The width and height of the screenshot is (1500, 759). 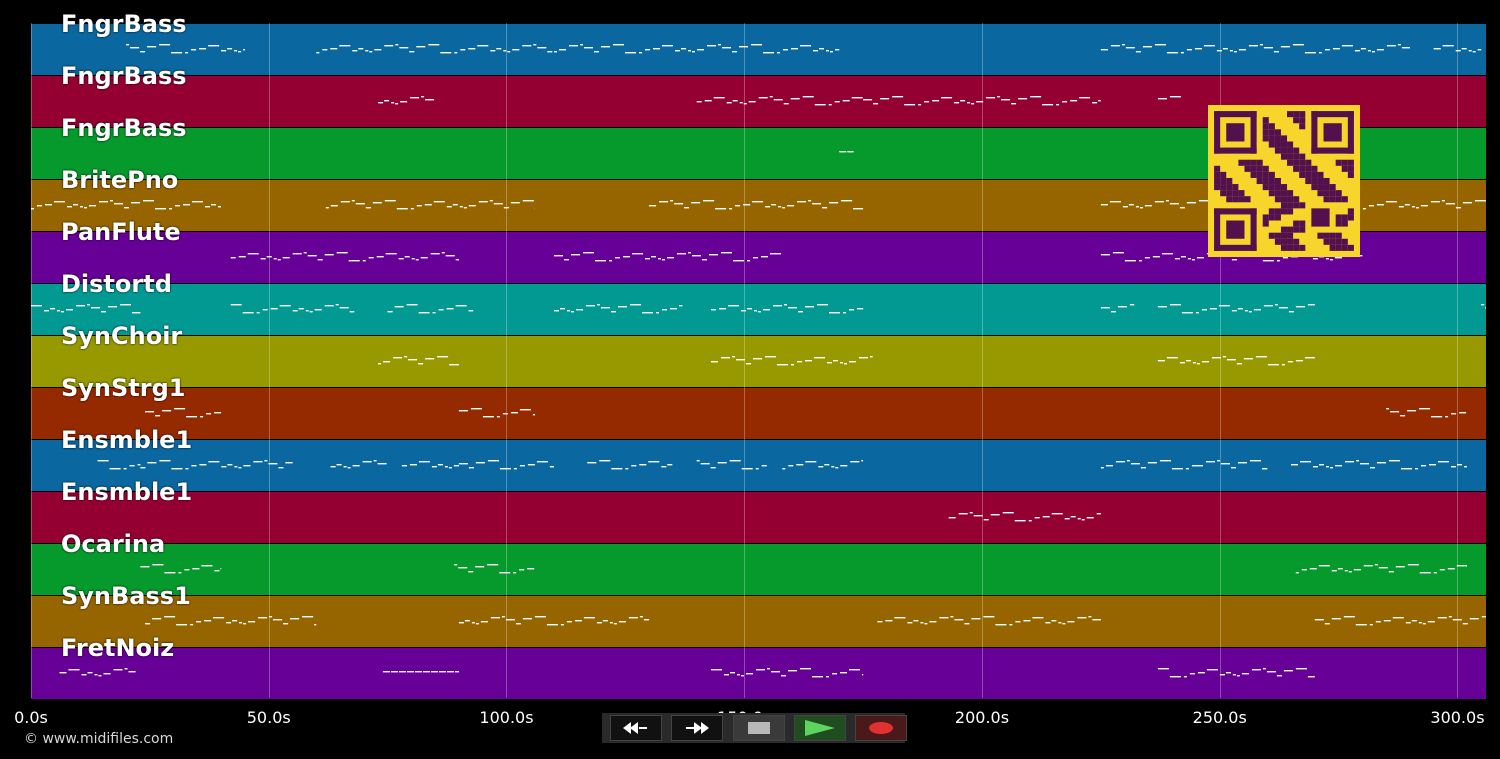 What do you see at coordinates (636, 728) in the screenshot?
I see `rewind-button` at bounding box center [636, 728].